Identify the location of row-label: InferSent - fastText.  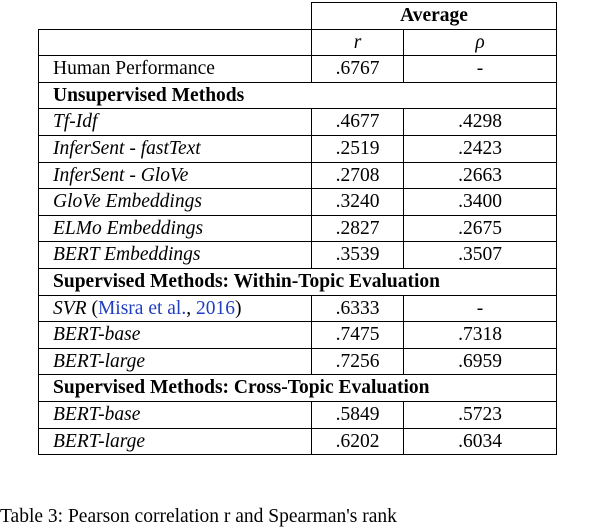
(175, 148).